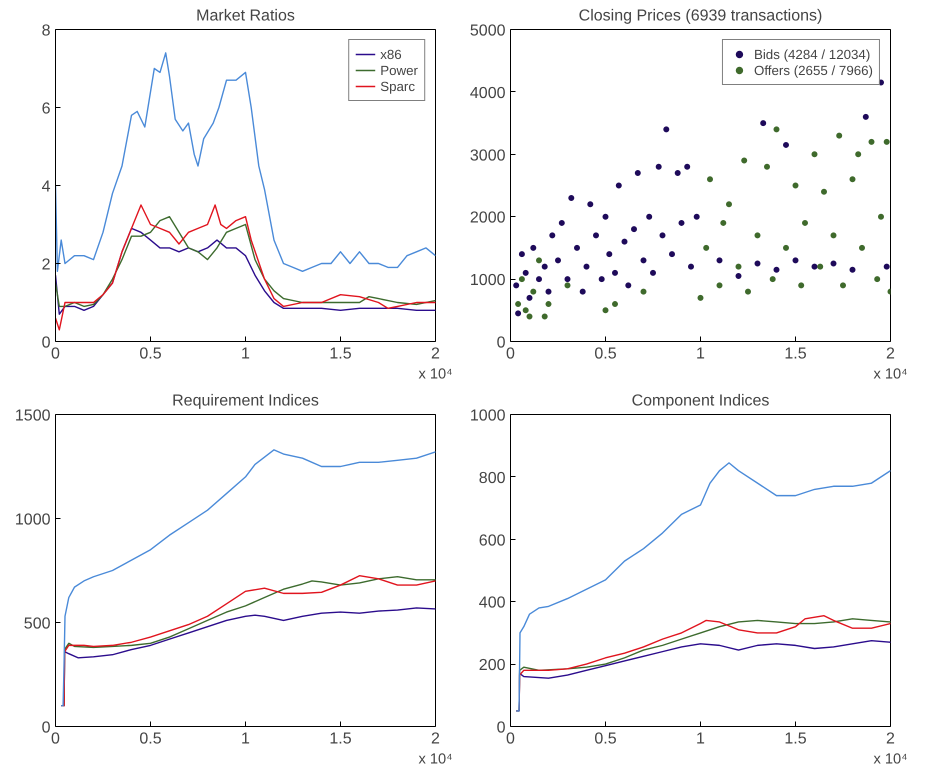  I want to click on legend-label: Bids (4284 / 12034), so click(812, 54).